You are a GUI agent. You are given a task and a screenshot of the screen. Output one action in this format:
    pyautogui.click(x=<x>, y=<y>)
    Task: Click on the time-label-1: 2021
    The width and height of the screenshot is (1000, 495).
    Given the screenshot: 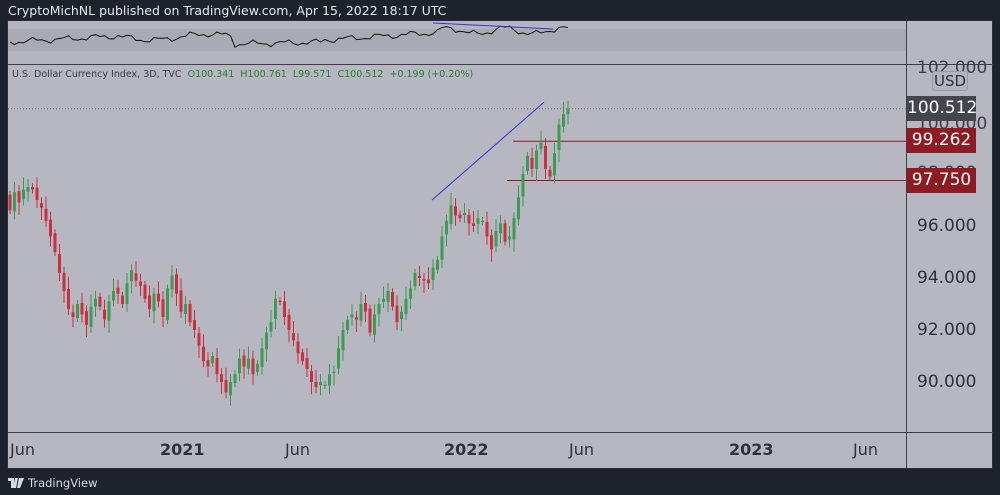 What is the action you would take?
    pyautogui.click(x=182, y=449)
    